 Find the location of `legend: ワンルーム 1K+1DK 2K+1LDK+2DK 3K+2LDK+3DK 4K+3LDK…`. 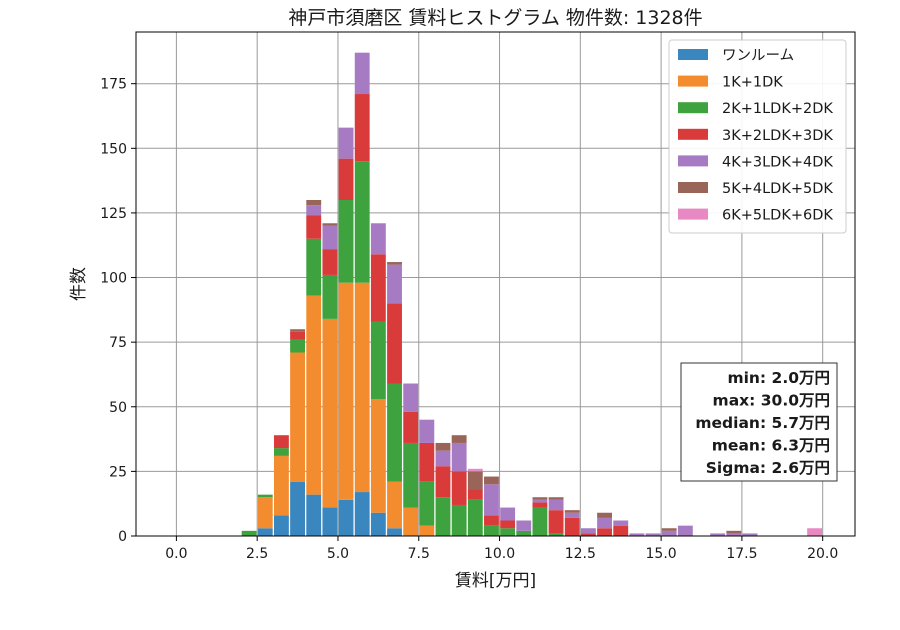

legend: ワンルーム 1K+1DK 2K+1LDK+2DK 3K+2LDK+3DK 4K+3LDK… is located at coordinates (757, 136).